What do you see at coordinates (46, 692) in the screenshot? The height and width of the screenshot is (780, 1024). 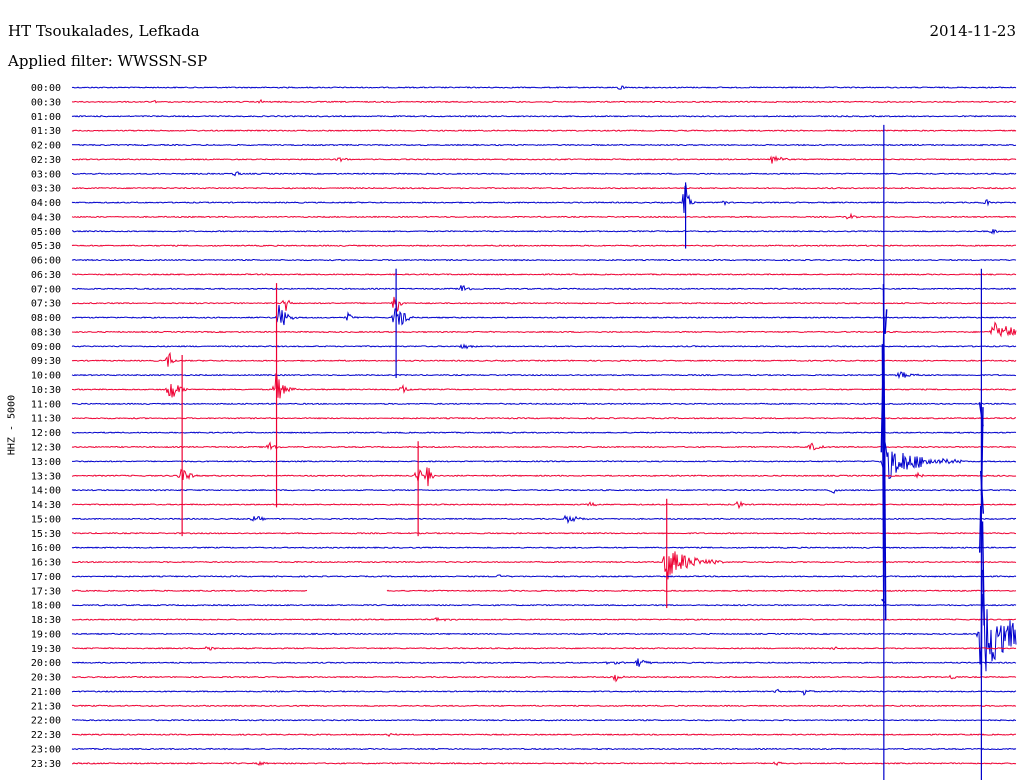 I see `time-tick-label: 21:00` at bounding box center [46, 692].